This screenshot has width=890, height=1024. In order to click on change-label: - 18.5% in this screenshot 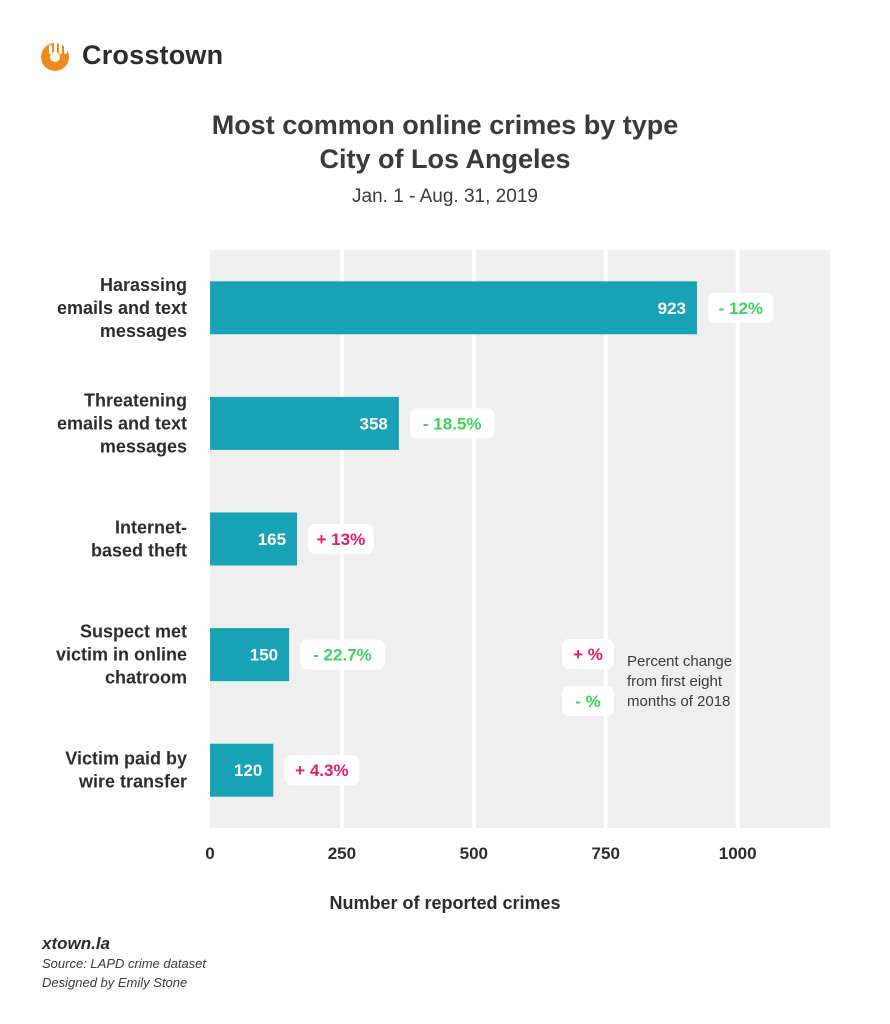, I will do `click(452, 423)`.